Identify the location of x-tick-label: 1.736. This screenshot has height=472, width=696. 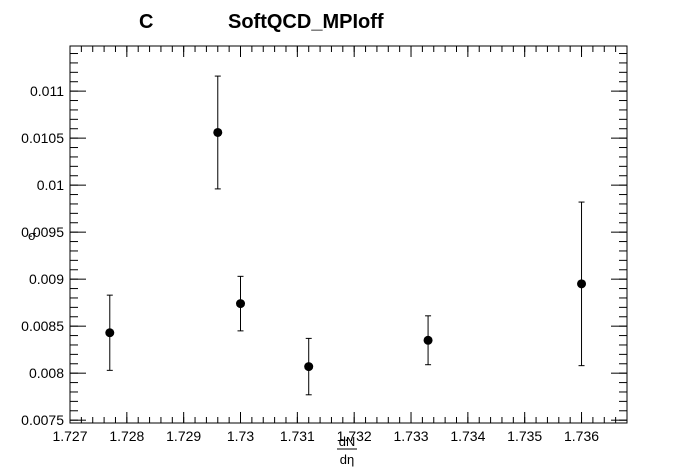
(581, 436).